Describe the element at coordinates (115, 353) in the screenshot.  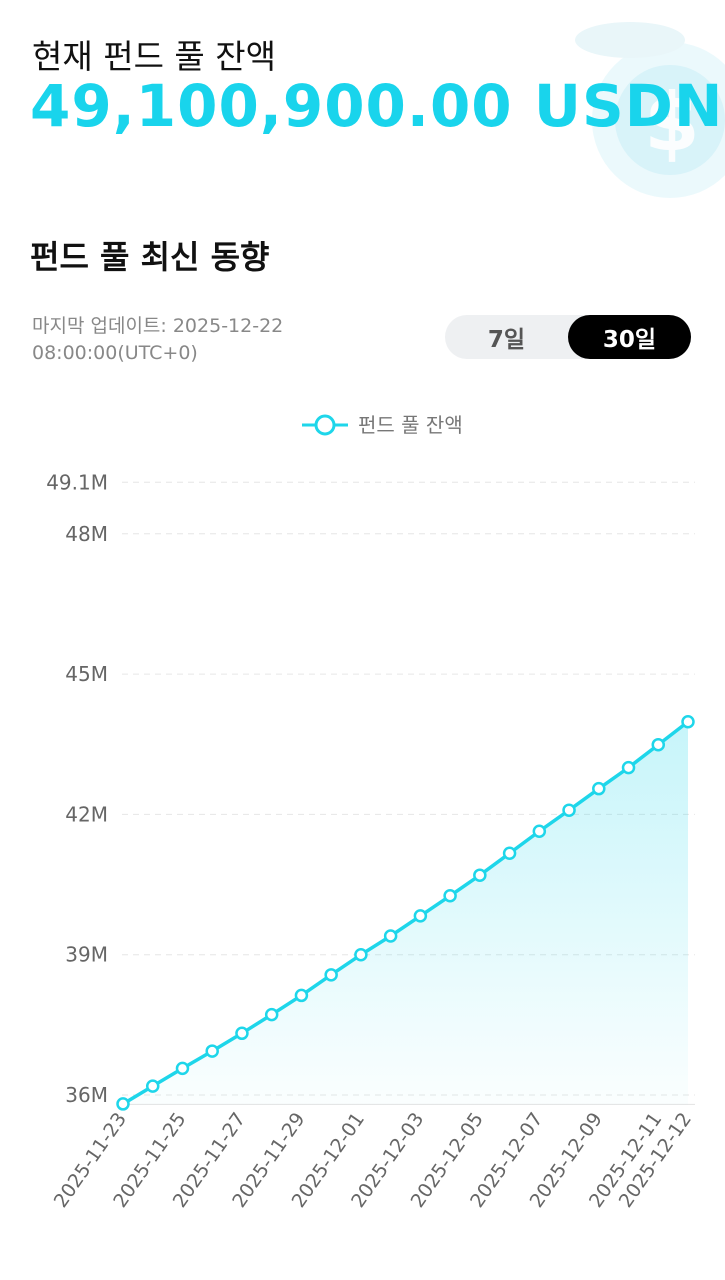
I see `updated-time: 08:00:00(UTC+0)` at that location.